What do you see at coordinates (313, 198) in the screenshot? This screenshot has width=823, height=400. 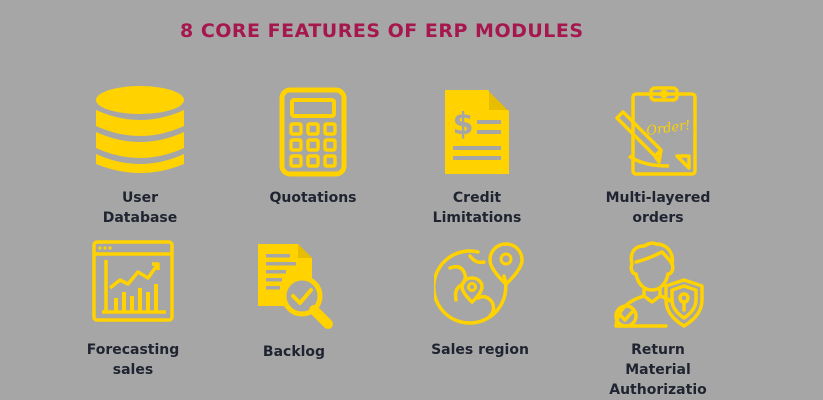 I see `feature-label: Quotations` at bounding box center [313, 198].